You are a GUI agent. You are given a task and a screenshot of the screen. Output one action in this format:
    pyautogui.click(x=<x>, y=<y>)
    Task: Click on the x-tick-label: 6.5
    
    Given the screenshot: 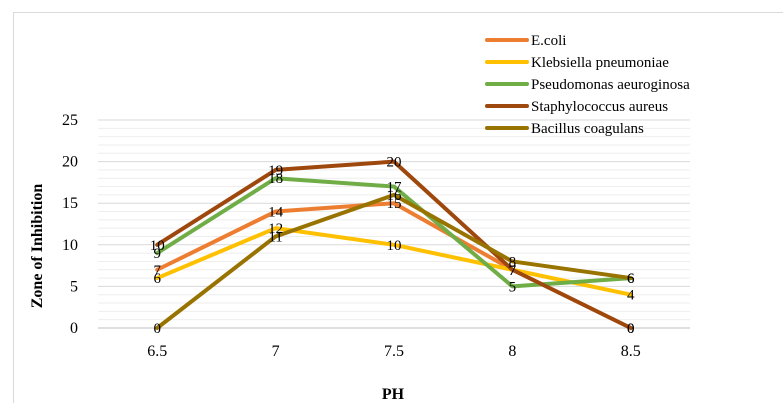 What is the action you would take?
    pyautogui.click(x=157, y=351)
    